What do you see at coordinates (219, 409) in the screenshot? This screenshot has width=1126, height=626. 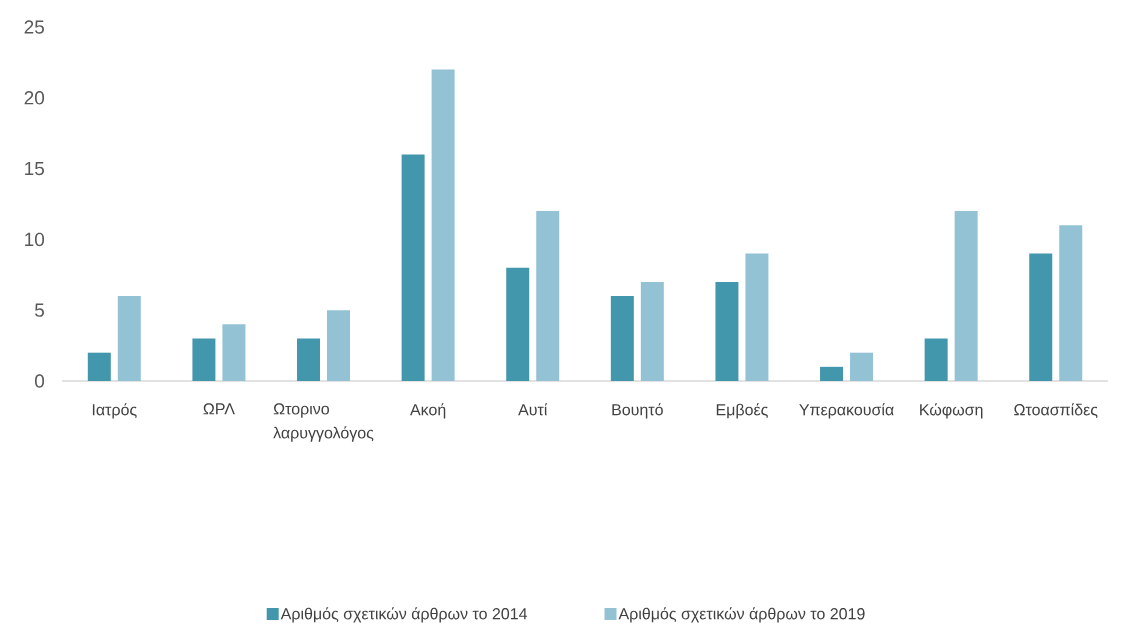 I see `x-tick-label: ΩΡΛ` at bounding box center [219, 409].